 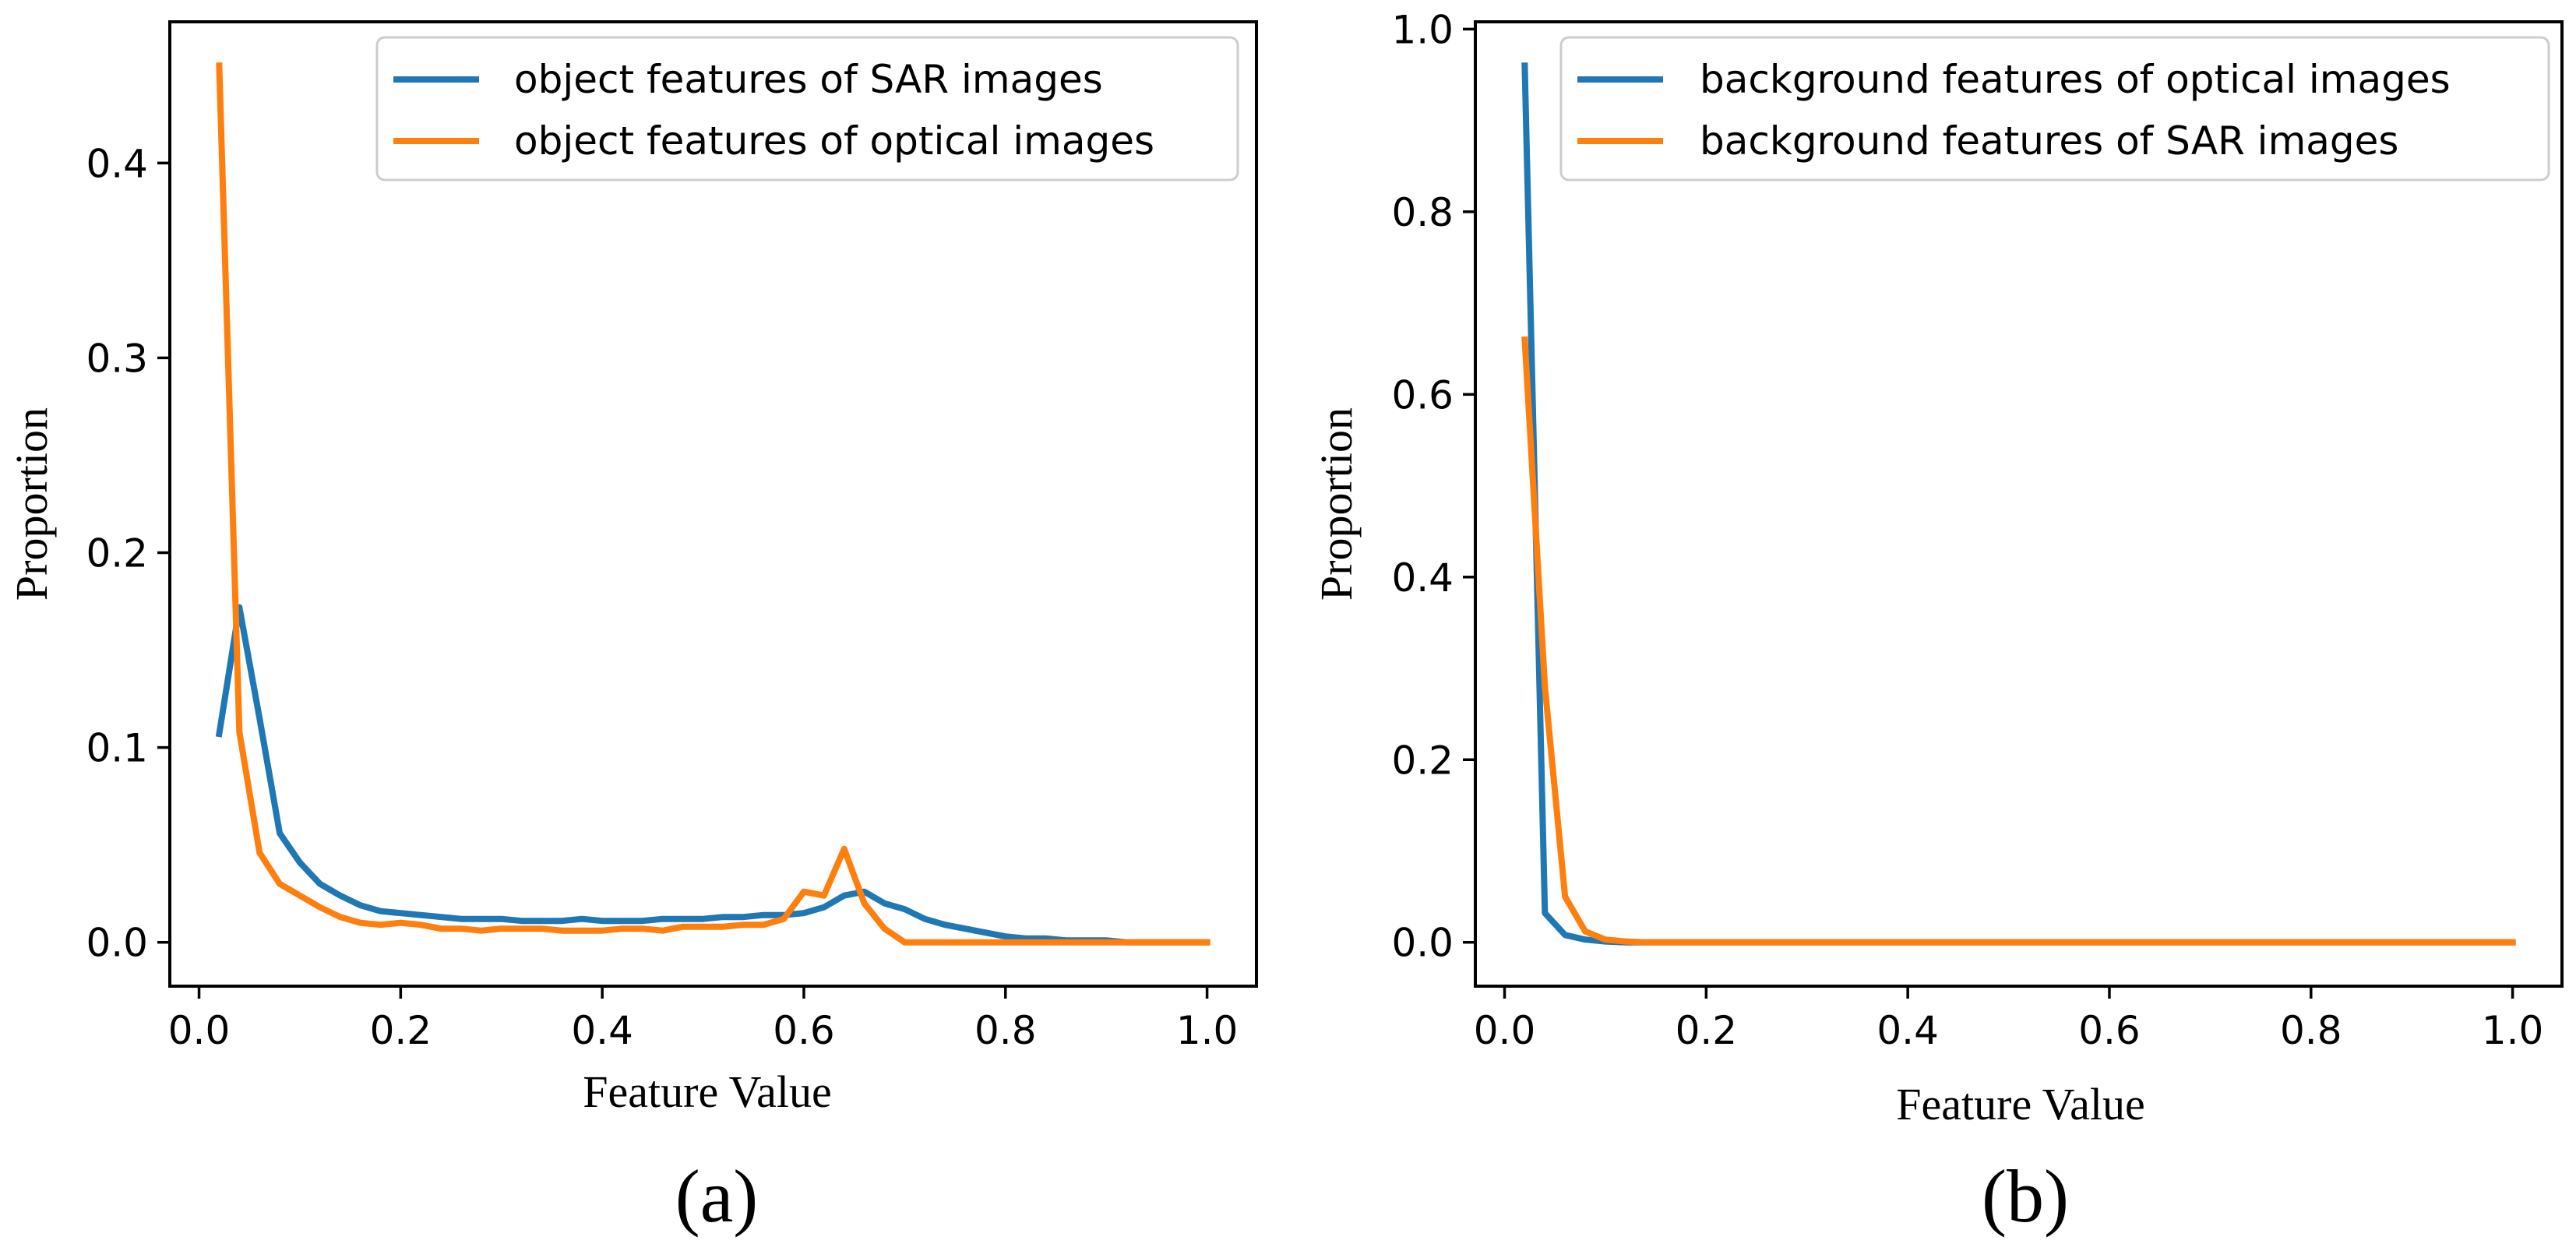 What do you see at coordinates (31, 504) in the screenshot?
I see `panel-a-y-axis-label: Proportion` at bounding box center [31, 504].